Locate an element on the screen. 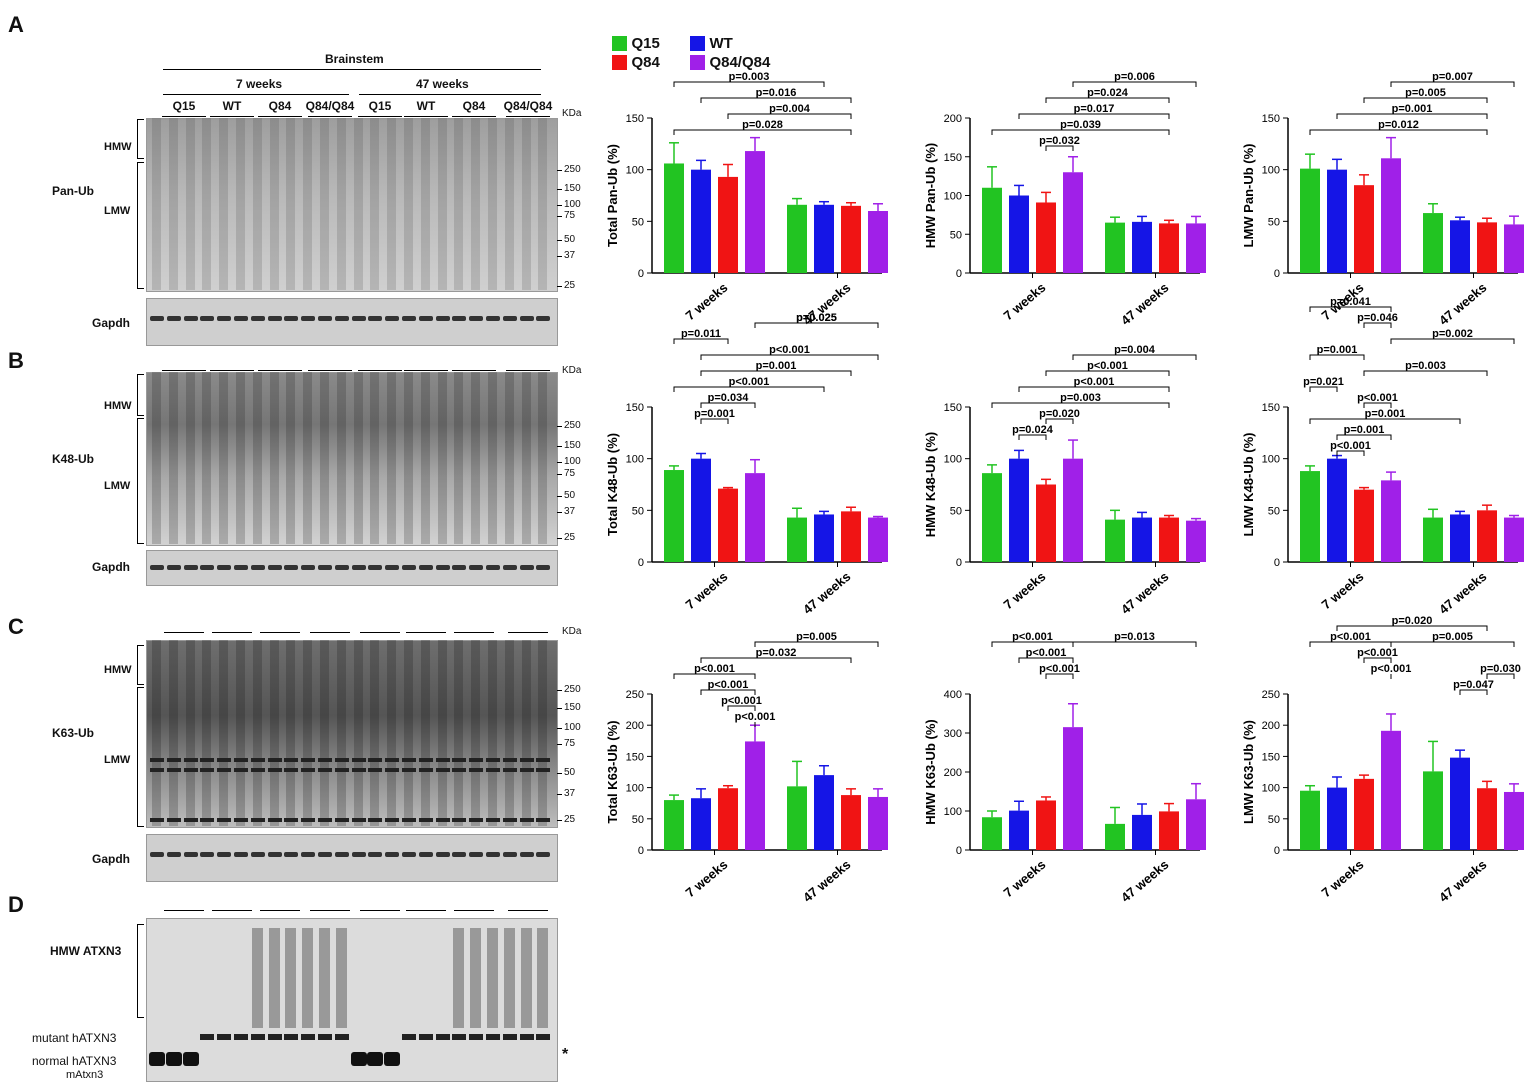 The image size is (1535, 1085). y-tick-label: 200 is located at coordinates (1271, 726).